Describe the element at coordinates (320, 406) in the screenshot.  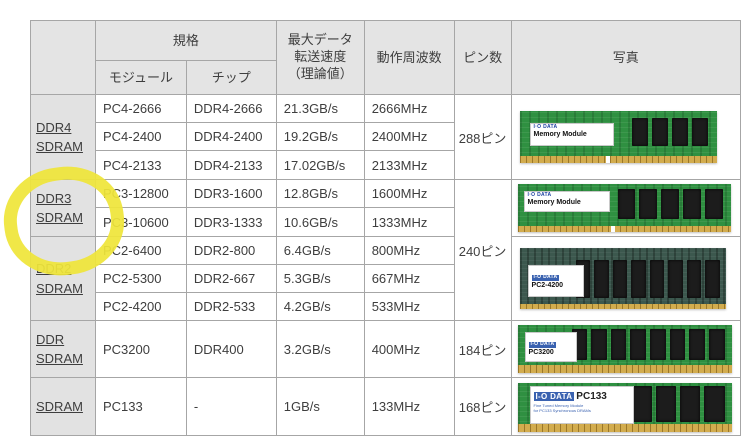
I see `cell-speed: 1GB/s` at that location.